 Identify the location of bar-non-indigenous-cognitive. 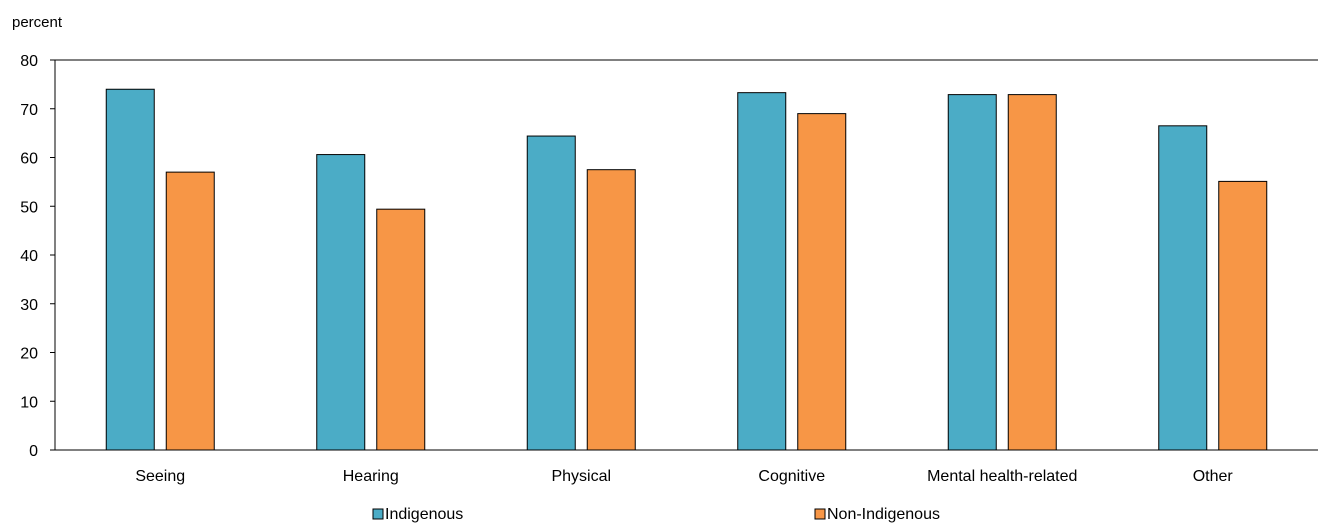
(822, 282).